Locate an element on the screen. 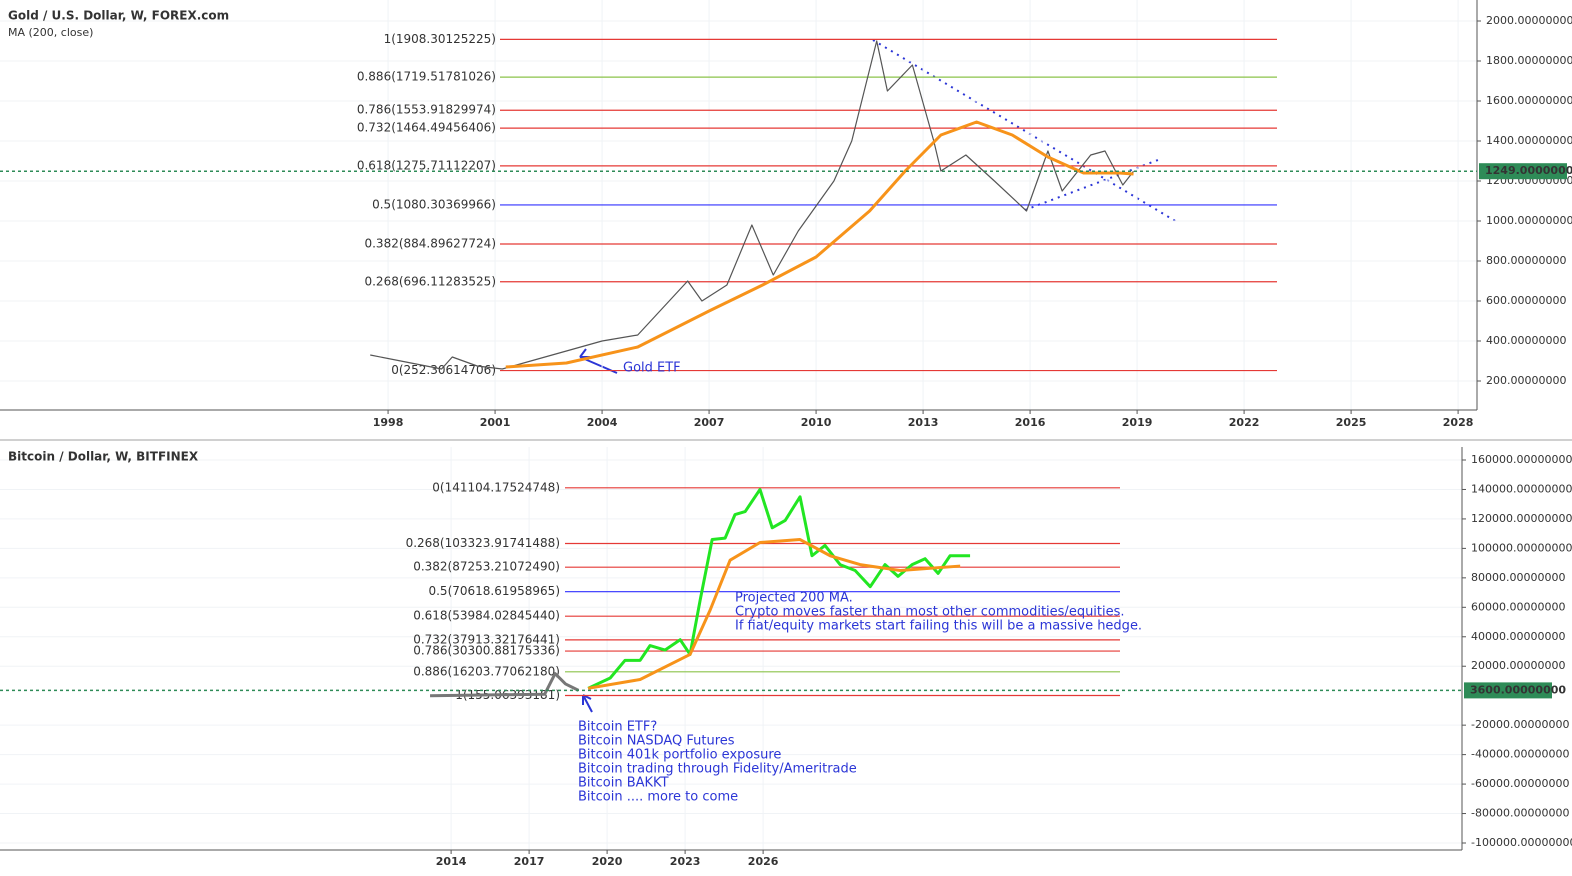  x-tick-label: 2004 is located at coordinates (602, 422).